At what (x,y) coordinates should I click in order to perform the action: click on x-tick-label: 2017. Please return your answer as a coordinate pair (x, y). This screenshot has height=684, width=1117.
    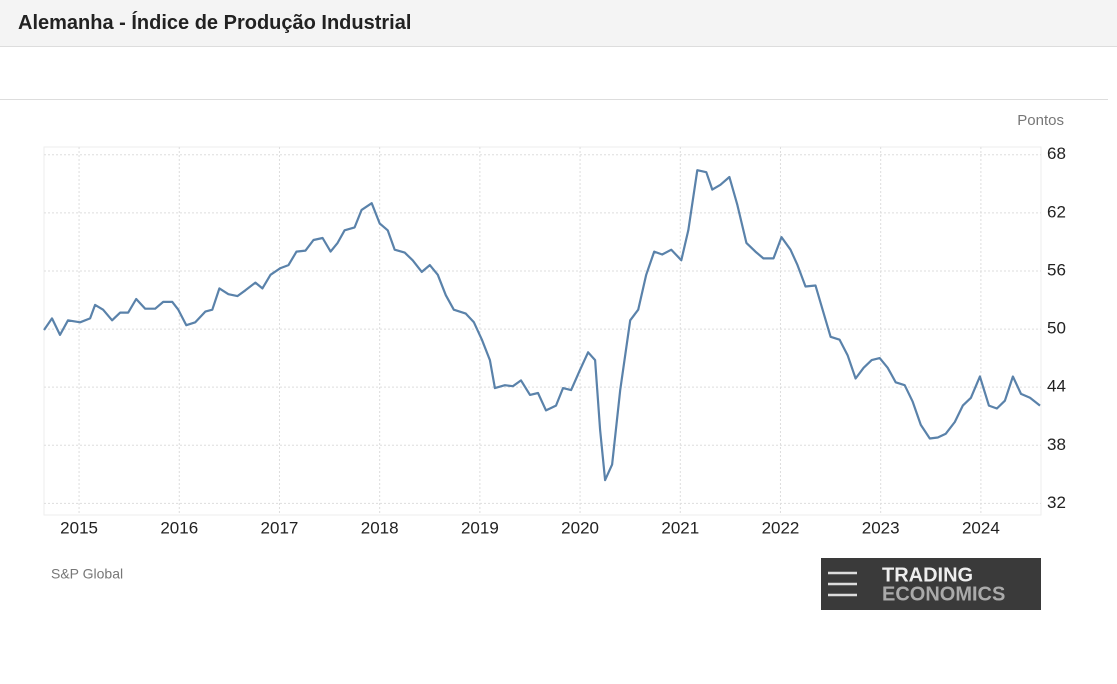
    Looking at the image, I should click on (280, 527).